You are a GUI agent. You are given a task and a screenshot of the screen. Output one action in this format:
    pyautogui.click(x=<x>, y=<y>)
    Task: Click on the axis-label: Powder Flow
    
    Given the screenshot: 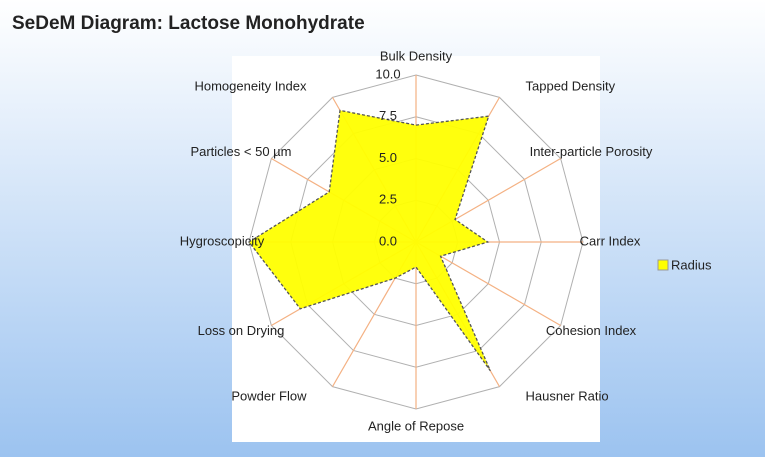 What is the action you would take?
    pyautogui.click(x=269, y=395)
    